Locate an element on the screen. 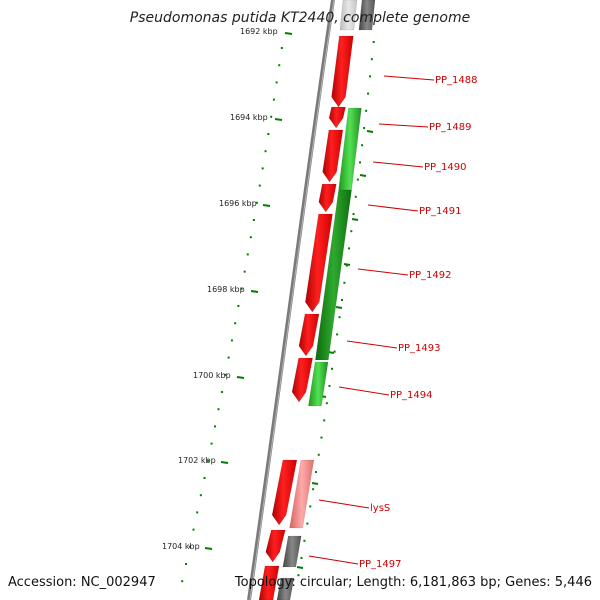  genome-backbone is located at coordinates (291, 300).